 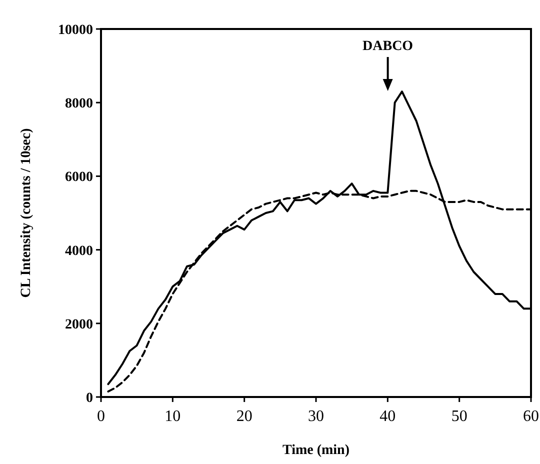 I want to click on x-tick-label: 40, so click(x=388, y=416).